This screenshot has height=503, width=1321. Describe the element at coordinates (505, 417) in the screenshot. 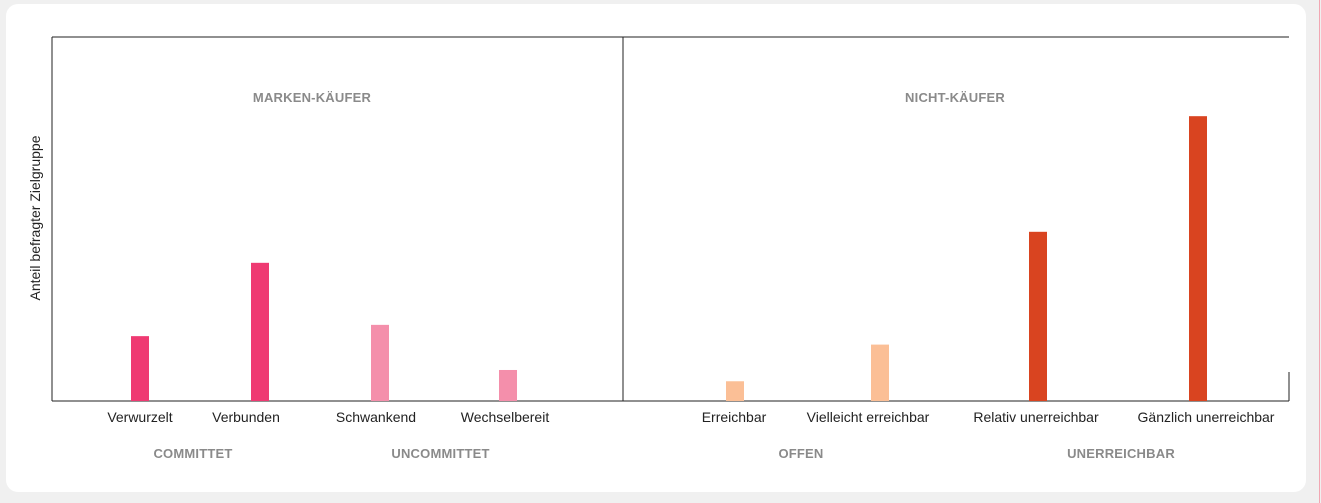

I see `x-tick-label: Wechselbereit` at that location.